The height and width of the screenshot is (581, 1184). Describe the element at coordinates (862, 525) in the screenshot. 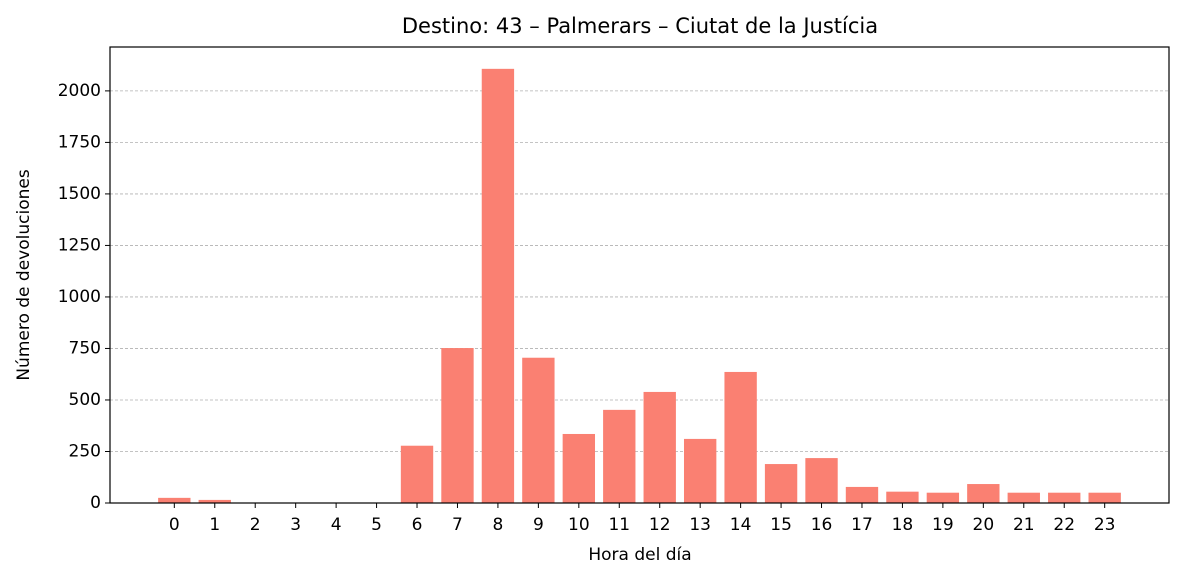

I see `x-tick-label: 17` at that location.